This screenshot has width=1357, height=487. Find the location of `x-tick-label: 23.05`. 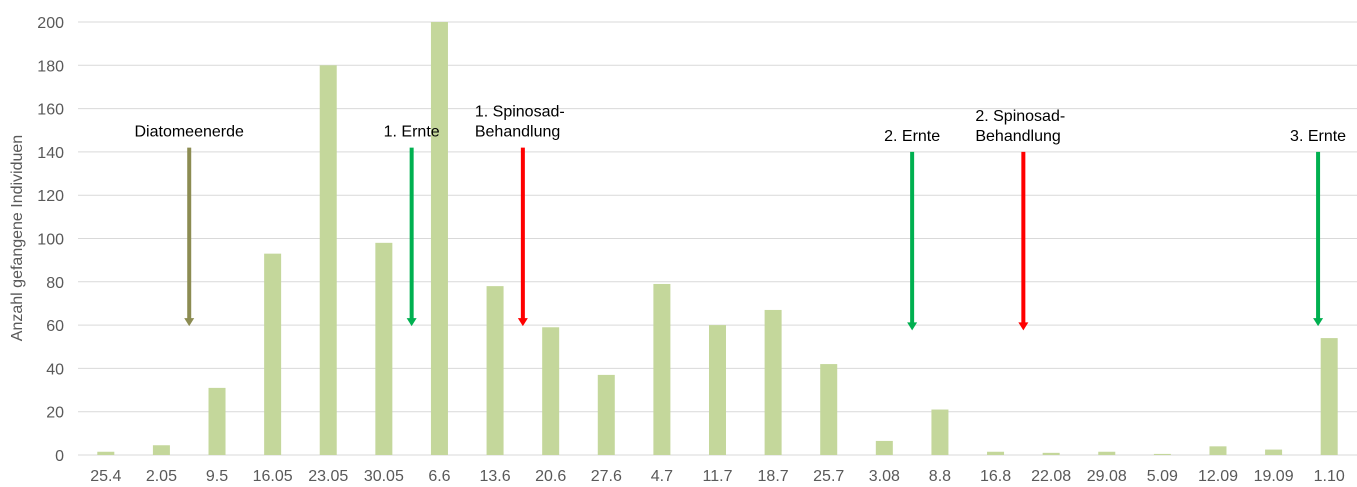

x-tick-label: 23.05 is located at coordinates (328, 476).